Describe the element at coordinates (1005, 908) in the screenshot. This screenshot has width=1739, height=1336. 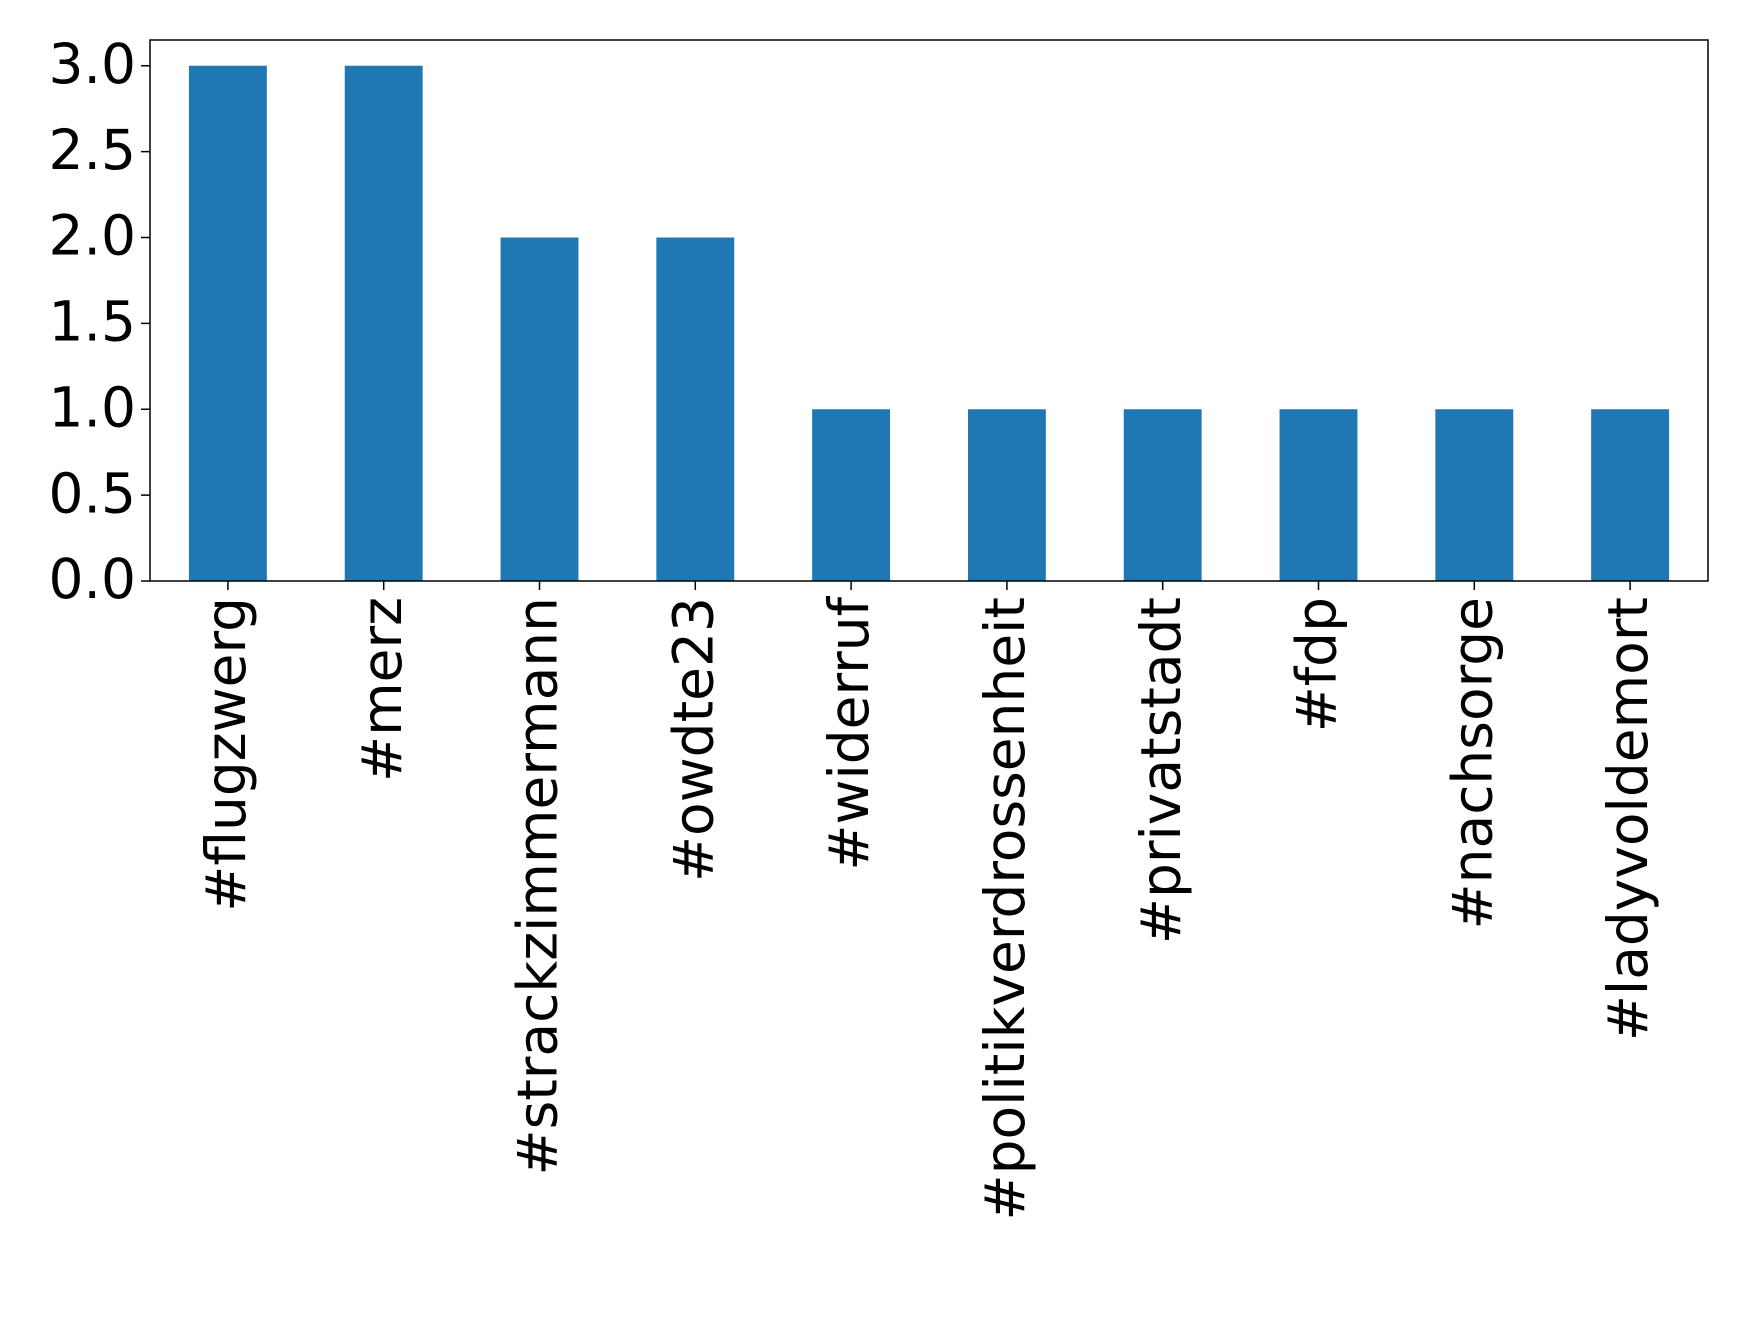
I see `x-tick-label: #politikverdrossenheit` at that location.